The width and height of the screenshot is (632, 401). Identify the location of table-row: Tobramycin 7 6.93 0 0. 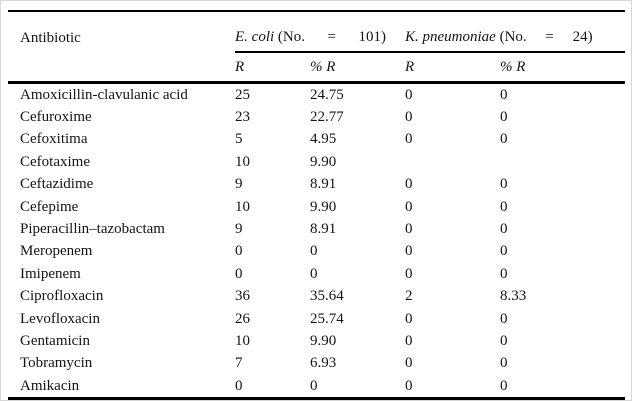
(316, 364).